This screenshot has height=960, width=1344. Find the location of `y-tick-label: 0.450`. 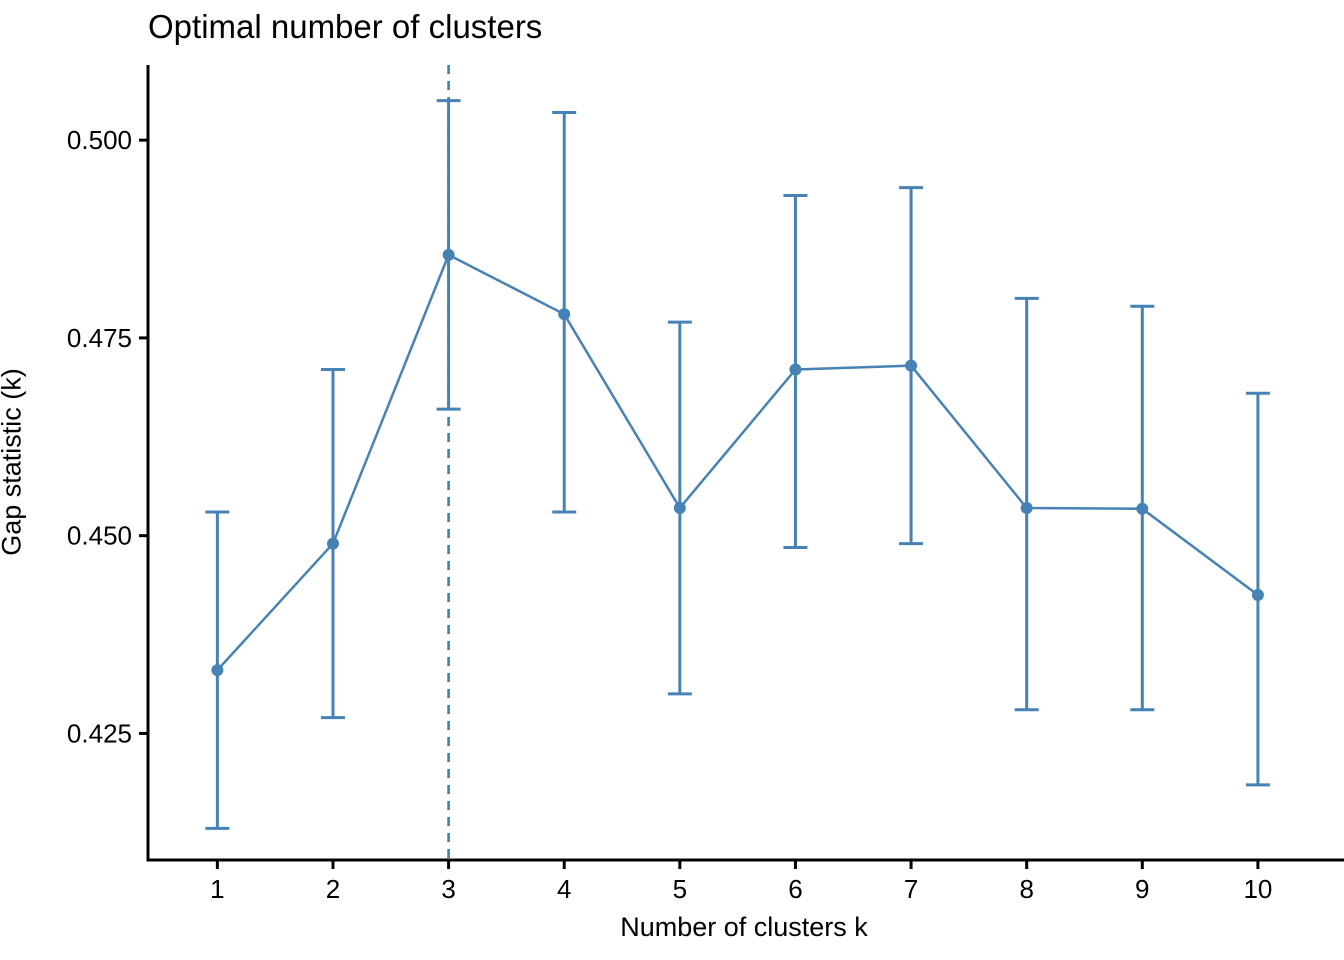

y-tick-label: 0.450 is located at coordinates (99, 536).